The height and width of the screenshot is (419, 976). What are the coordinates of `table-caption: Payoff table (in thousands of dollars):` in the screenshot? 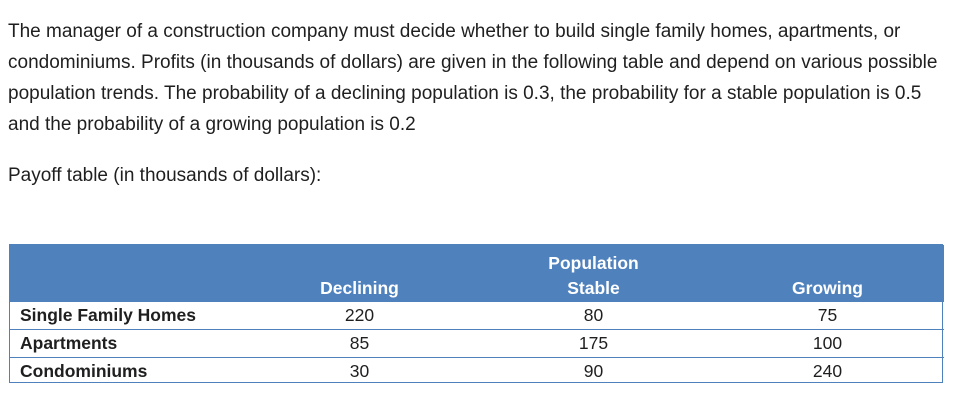 It's located at (165, 175).